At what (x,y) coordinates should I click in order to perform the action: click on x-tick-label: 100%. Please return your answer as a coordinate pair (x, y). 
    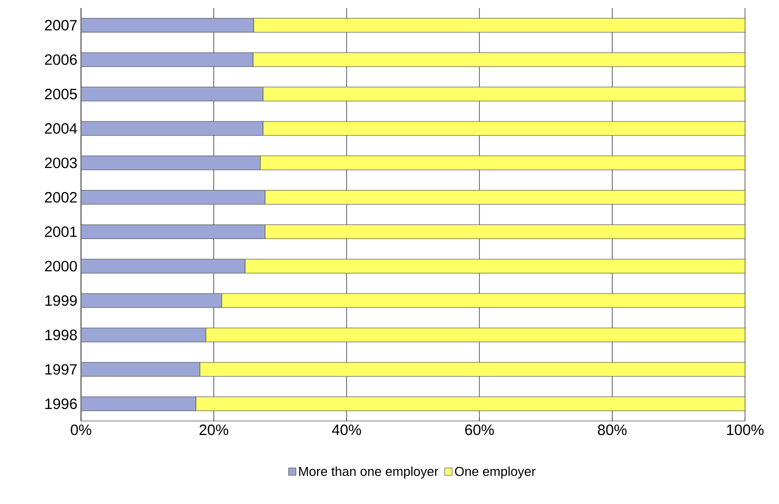
    Looking at the image, I should click on (745, 430).